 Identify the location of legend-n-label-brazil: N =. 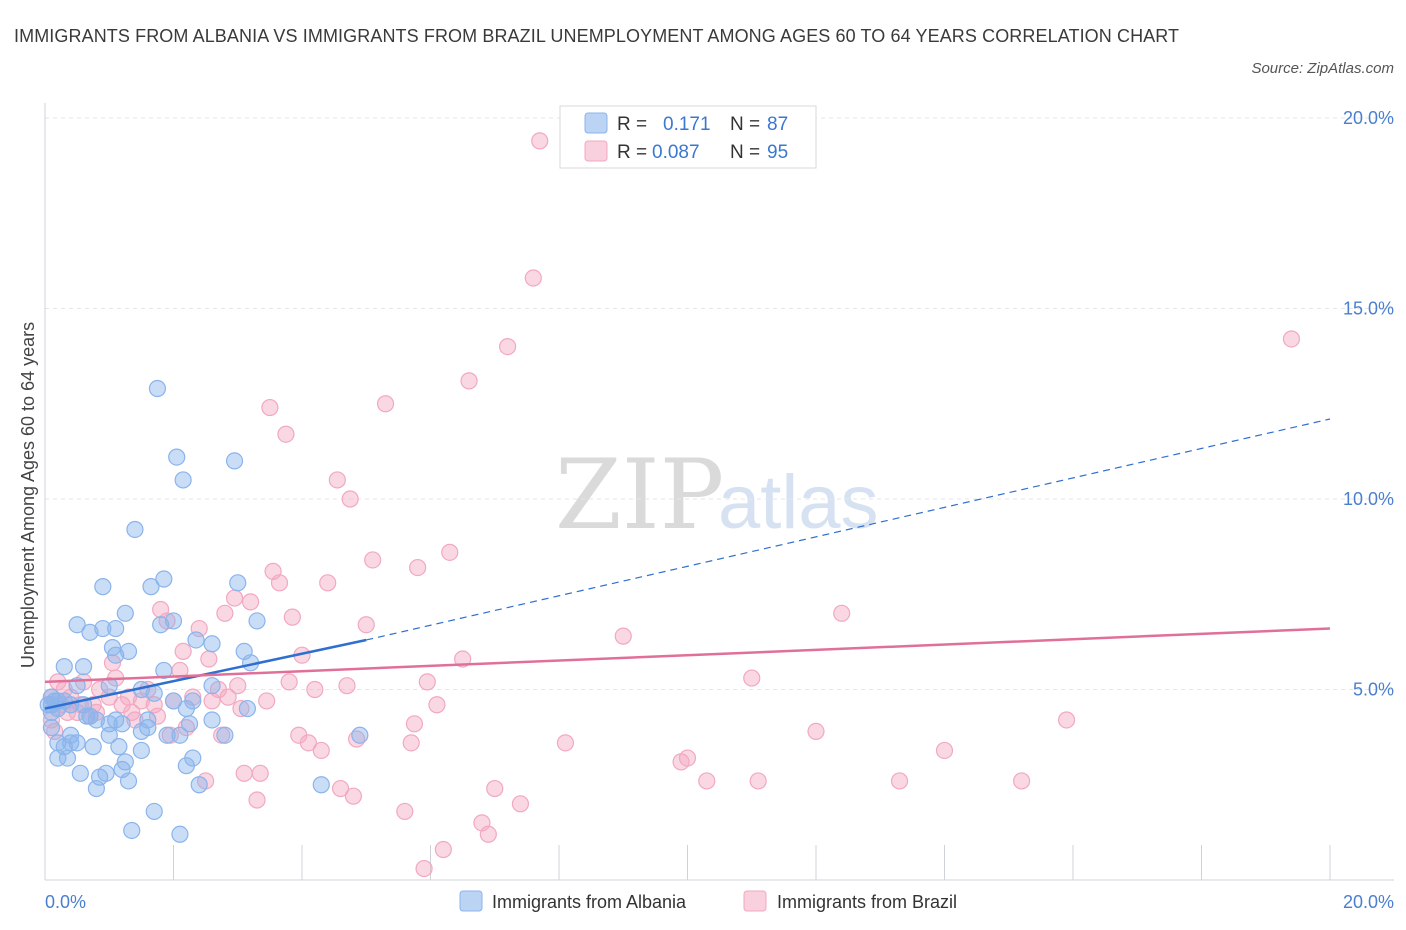
(745, 152).